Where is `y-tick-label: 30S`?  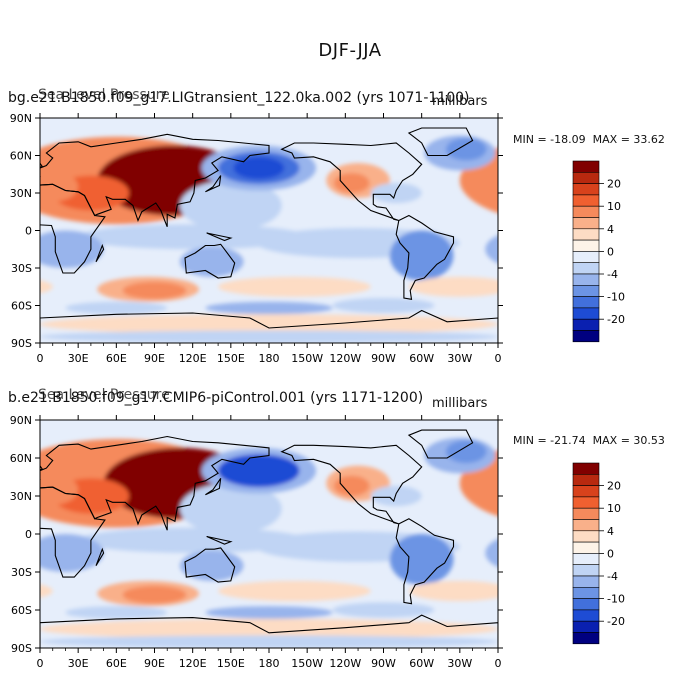
y-tick-label: 30S is located at coordinates (21, 268).